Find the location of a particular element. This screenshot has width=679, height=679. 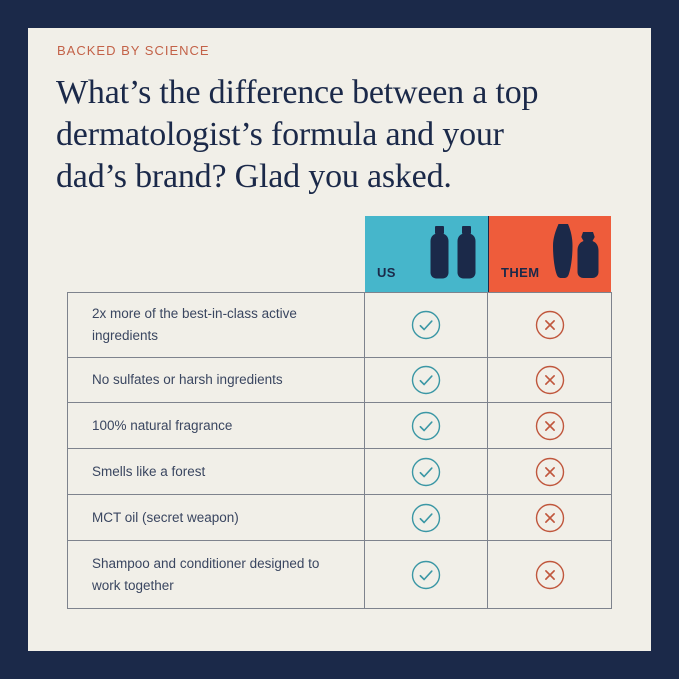

us-bottles-icon is located at coordinates (453, 252).